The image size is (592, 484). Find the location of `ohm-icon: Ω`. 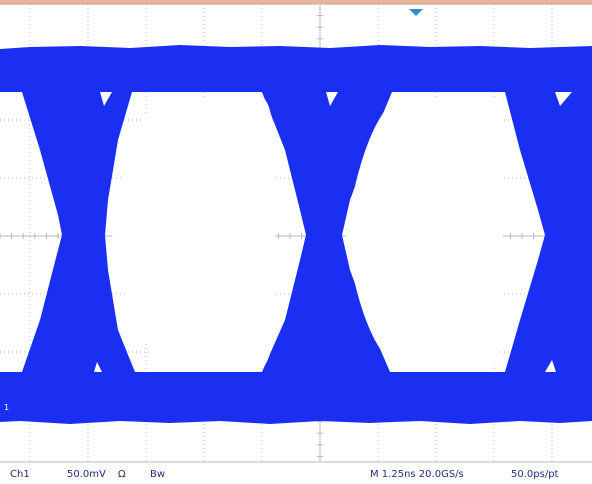

ohm-icon: Ω is located at coordinates (122, 474).